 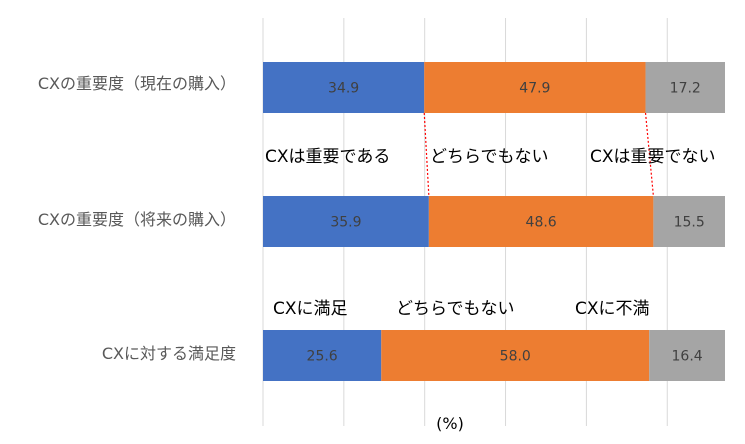 I want to click on data-label: 17.2, so click(x=685, y=89).